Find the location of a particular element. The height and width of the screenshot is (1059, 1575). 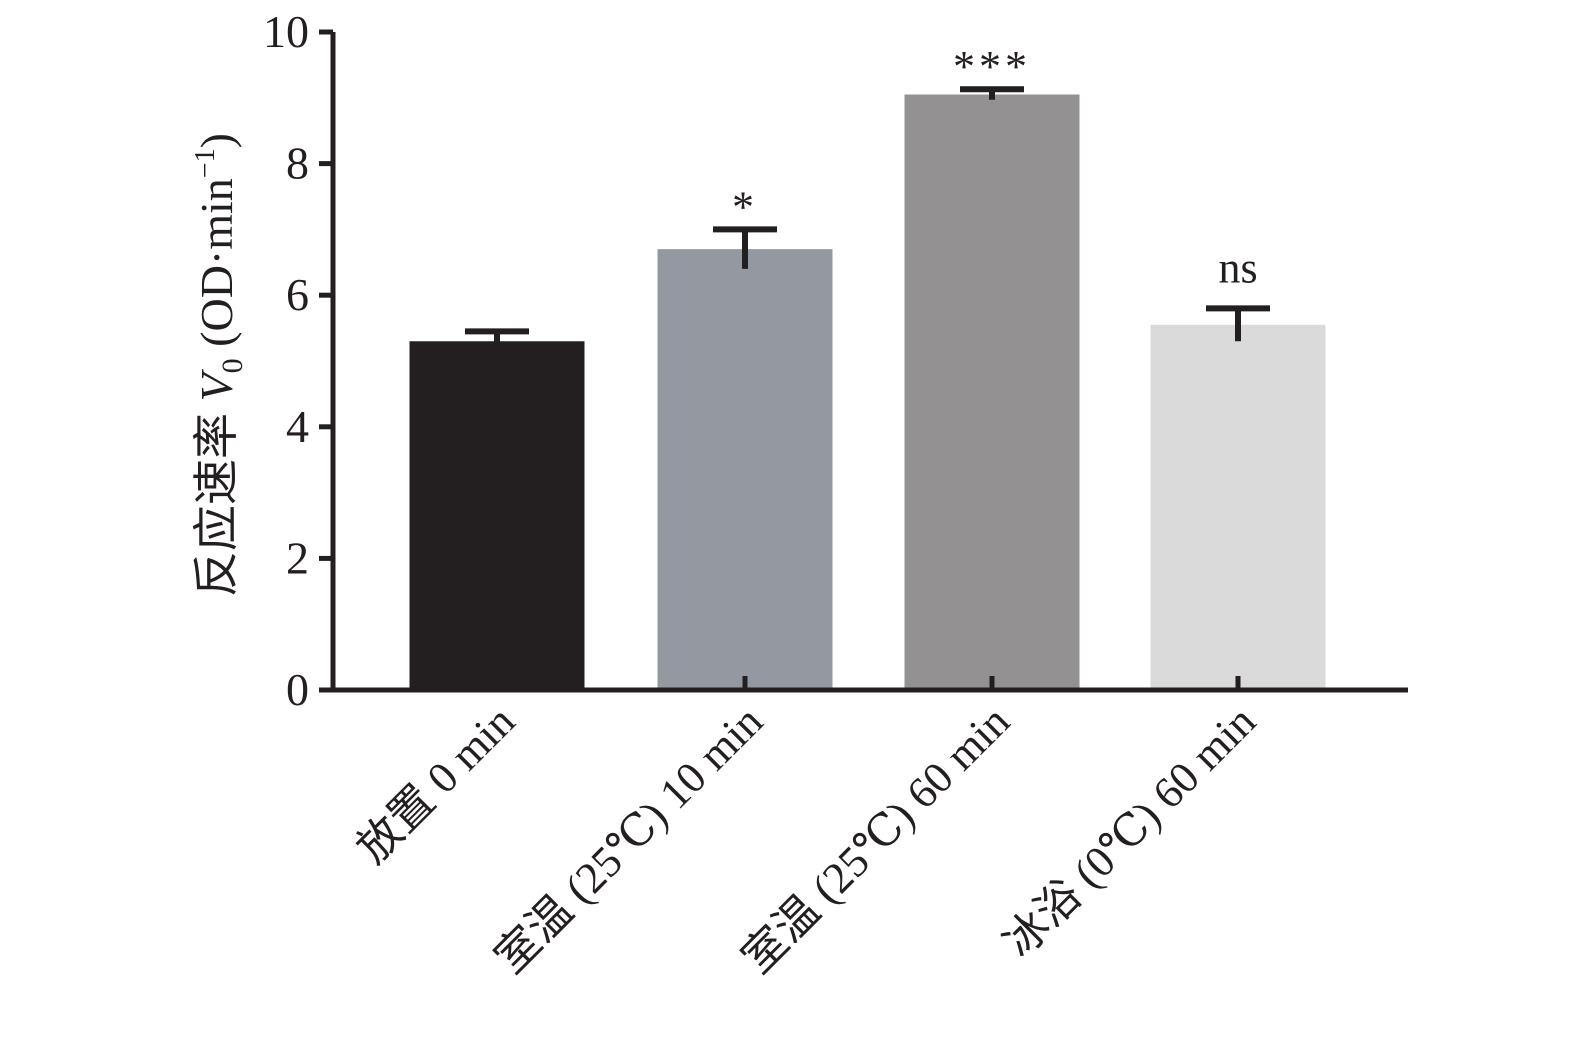

y-tick-label-6: 6 is located at coordinates (297, 294).